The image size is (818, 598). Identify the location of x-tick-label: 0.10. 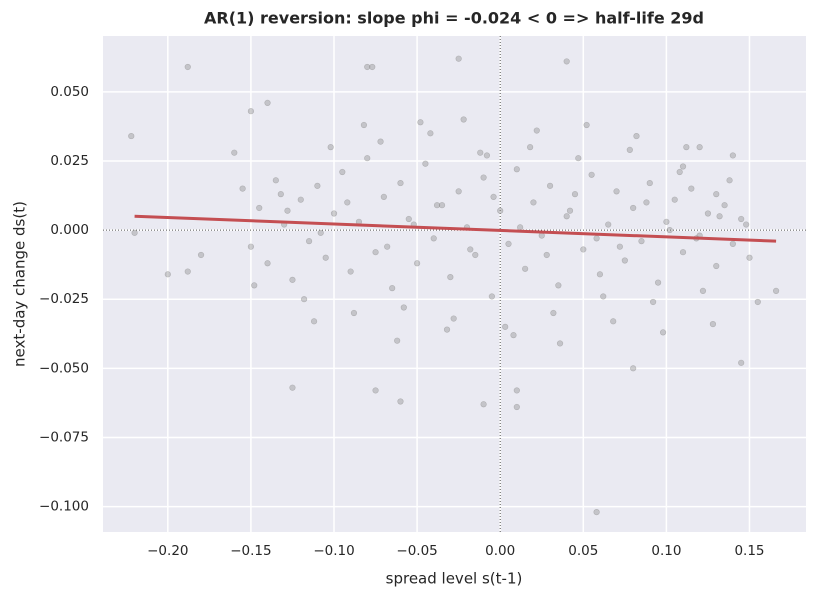
(666, 551).